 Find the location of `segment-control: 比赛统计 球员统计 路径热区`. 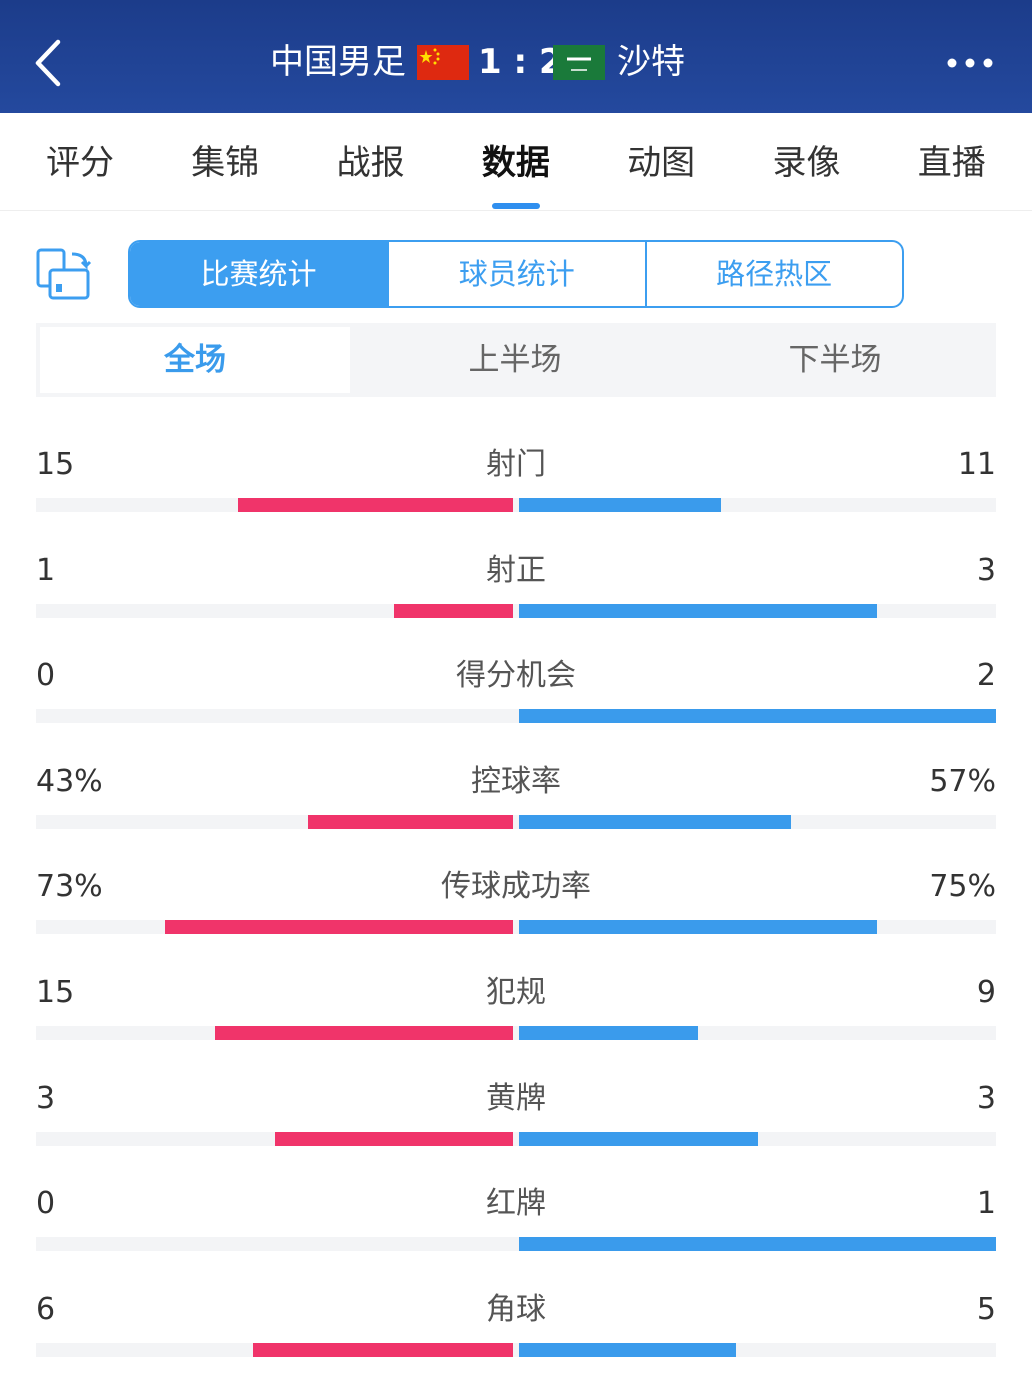

segment-control: 比赛统计 球员统计 路径热区 is located at coordinates (516, 274).